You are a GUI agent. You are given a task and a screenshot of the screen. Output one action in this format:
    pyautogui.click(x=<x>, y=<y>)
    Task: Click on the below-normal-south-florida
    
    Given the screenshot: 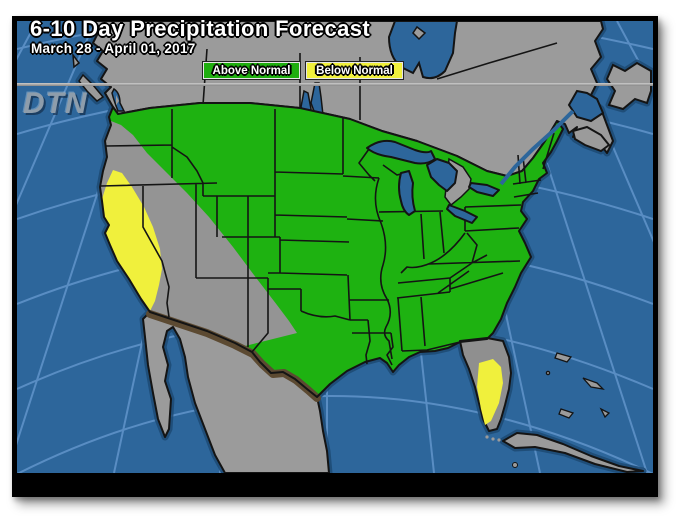 What is the action you would take?
    pyautogui.click(x=490, y=392)
    